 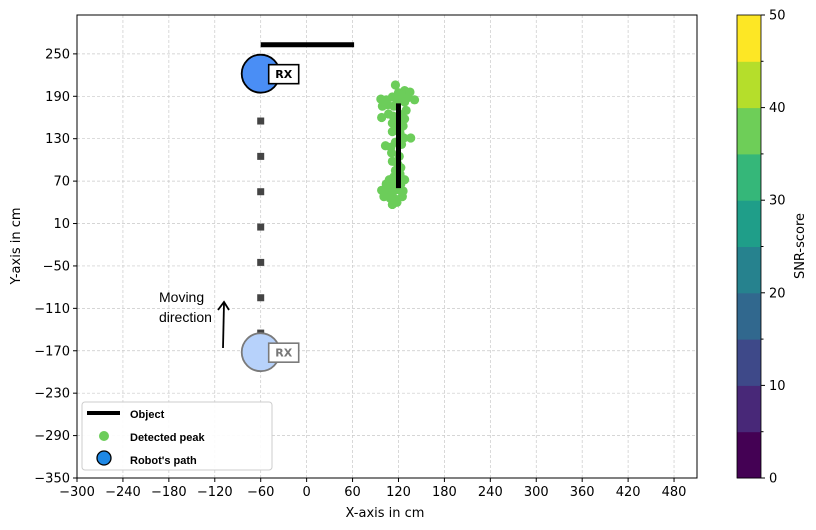 I want to click on colorbar: 0 10 20 30 40 50, so click(x=761, y=248).